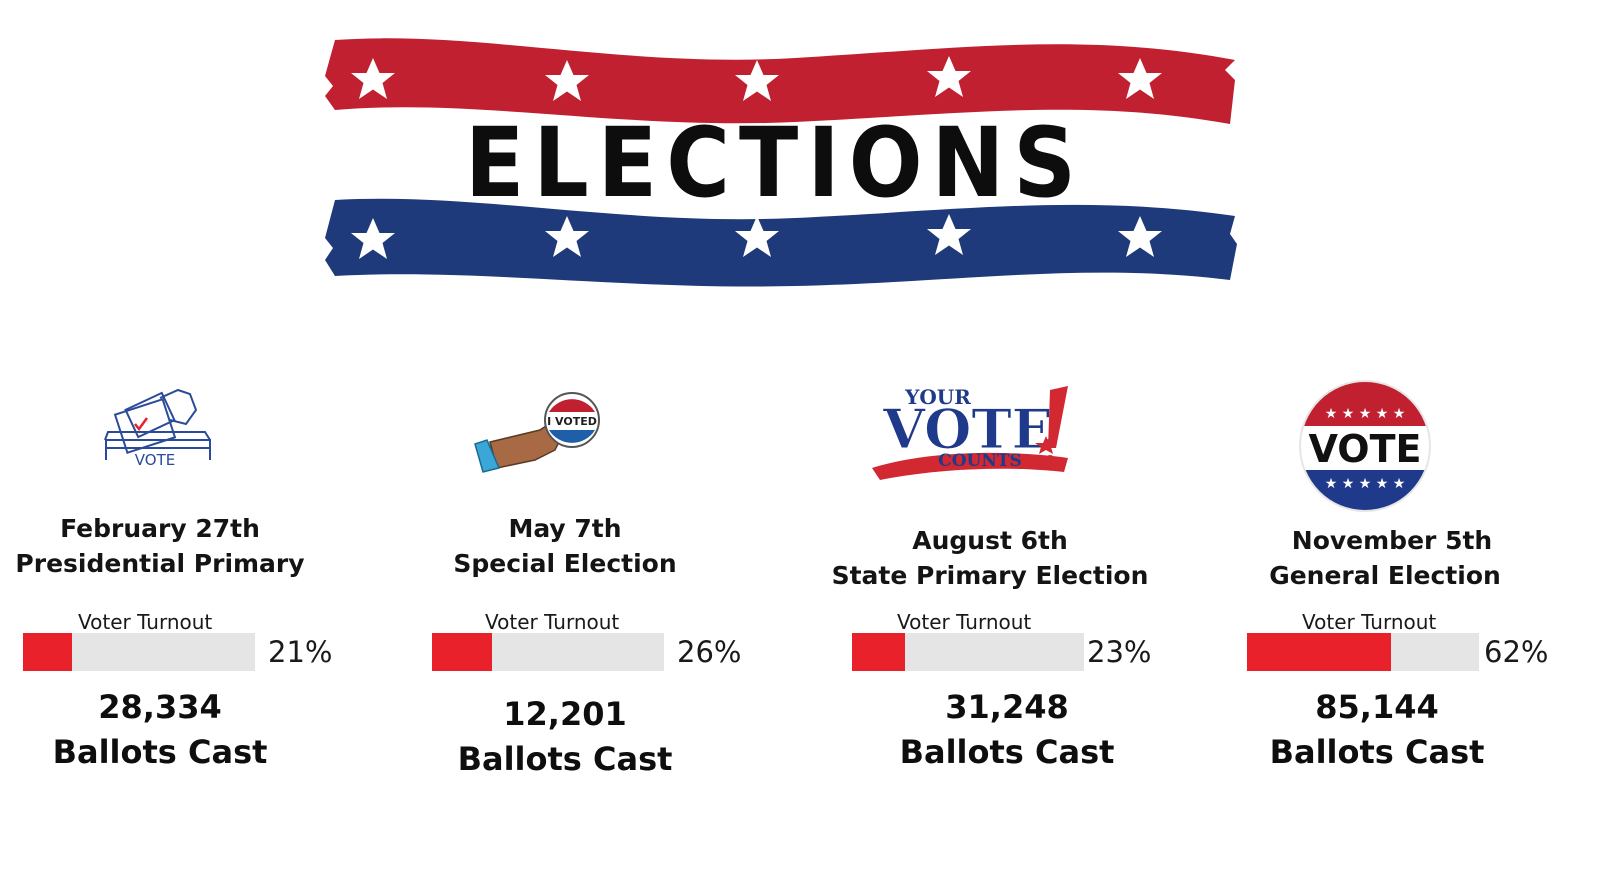  I want to click on counts-text: COUNTS, so click(980, 461).